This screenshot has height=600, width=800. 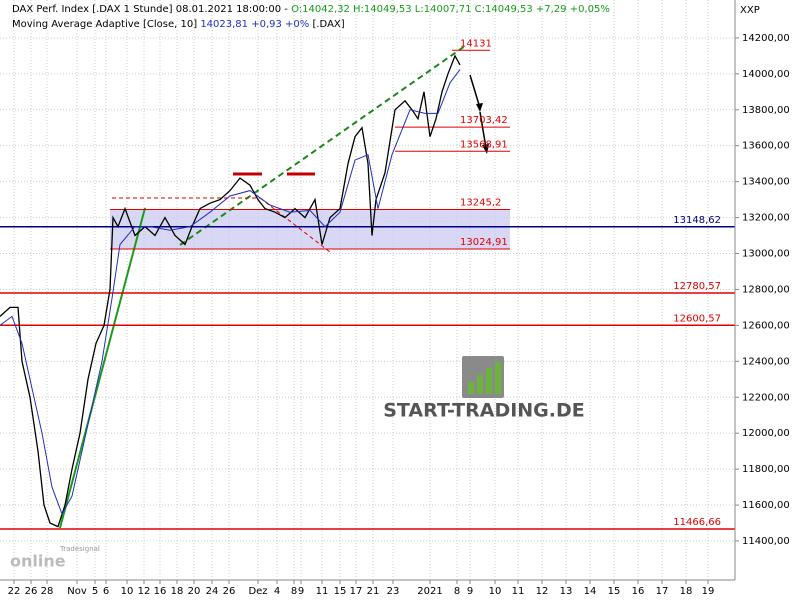 What do you see at coordinates (566, 591) in the screenshot?
I see `x-tick-label: 13` at bounding box center [566, 591].